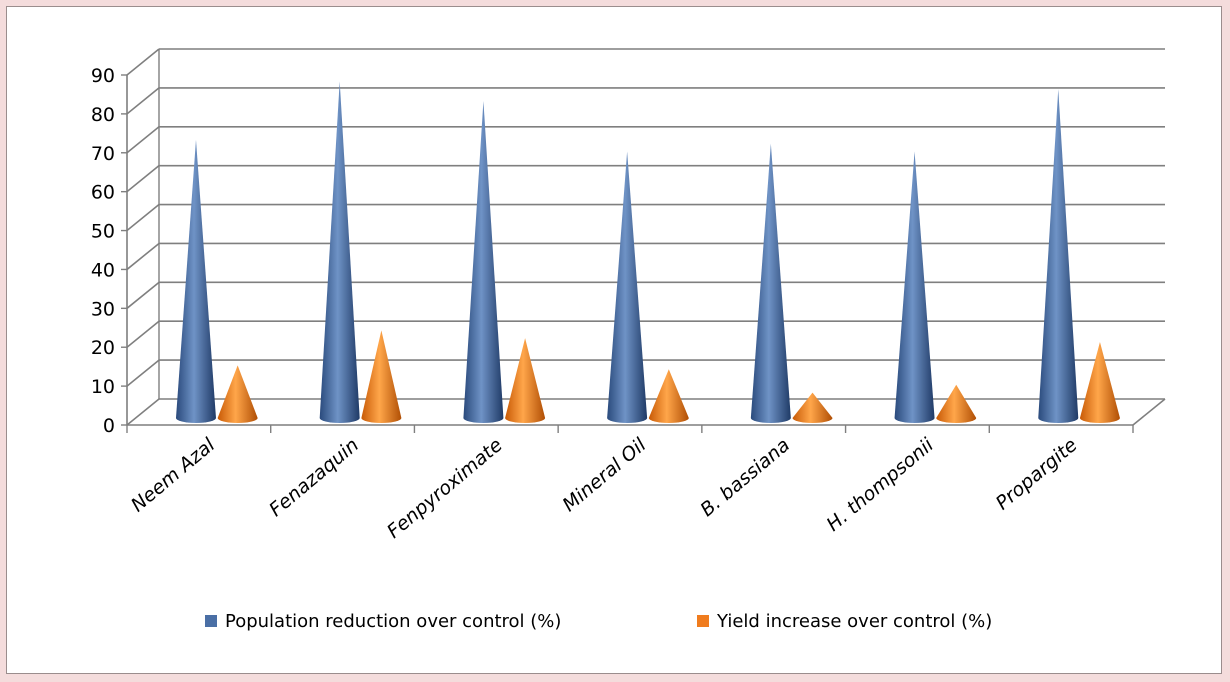  Describe the element at coordinates (745, 477) in the screenshot. I see `x-tick-label: B. bassiana` at that location.